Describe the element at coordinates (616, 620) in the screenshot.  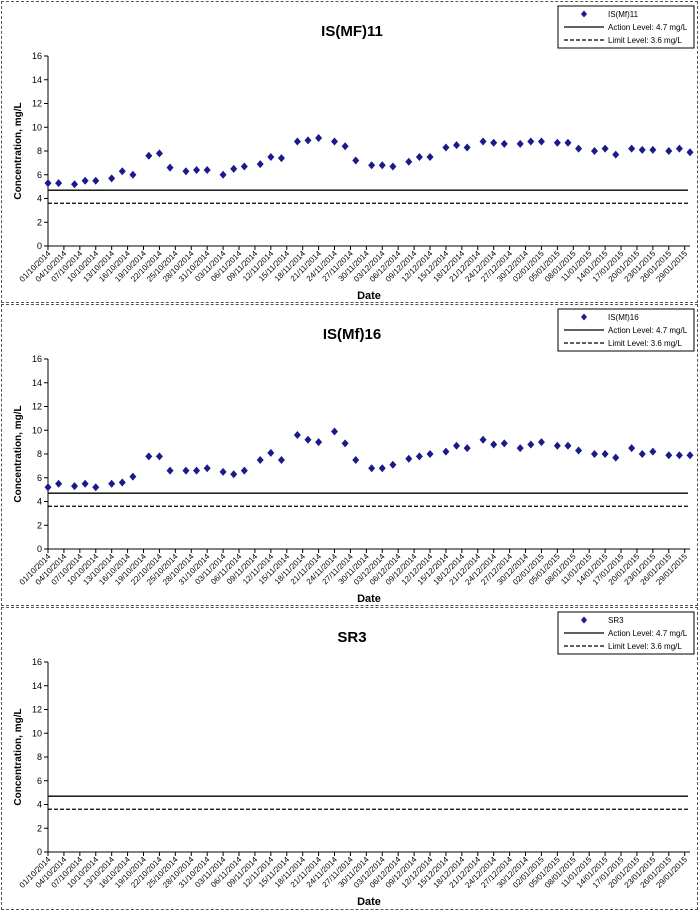
I see `legend-label: SR3` at that location.